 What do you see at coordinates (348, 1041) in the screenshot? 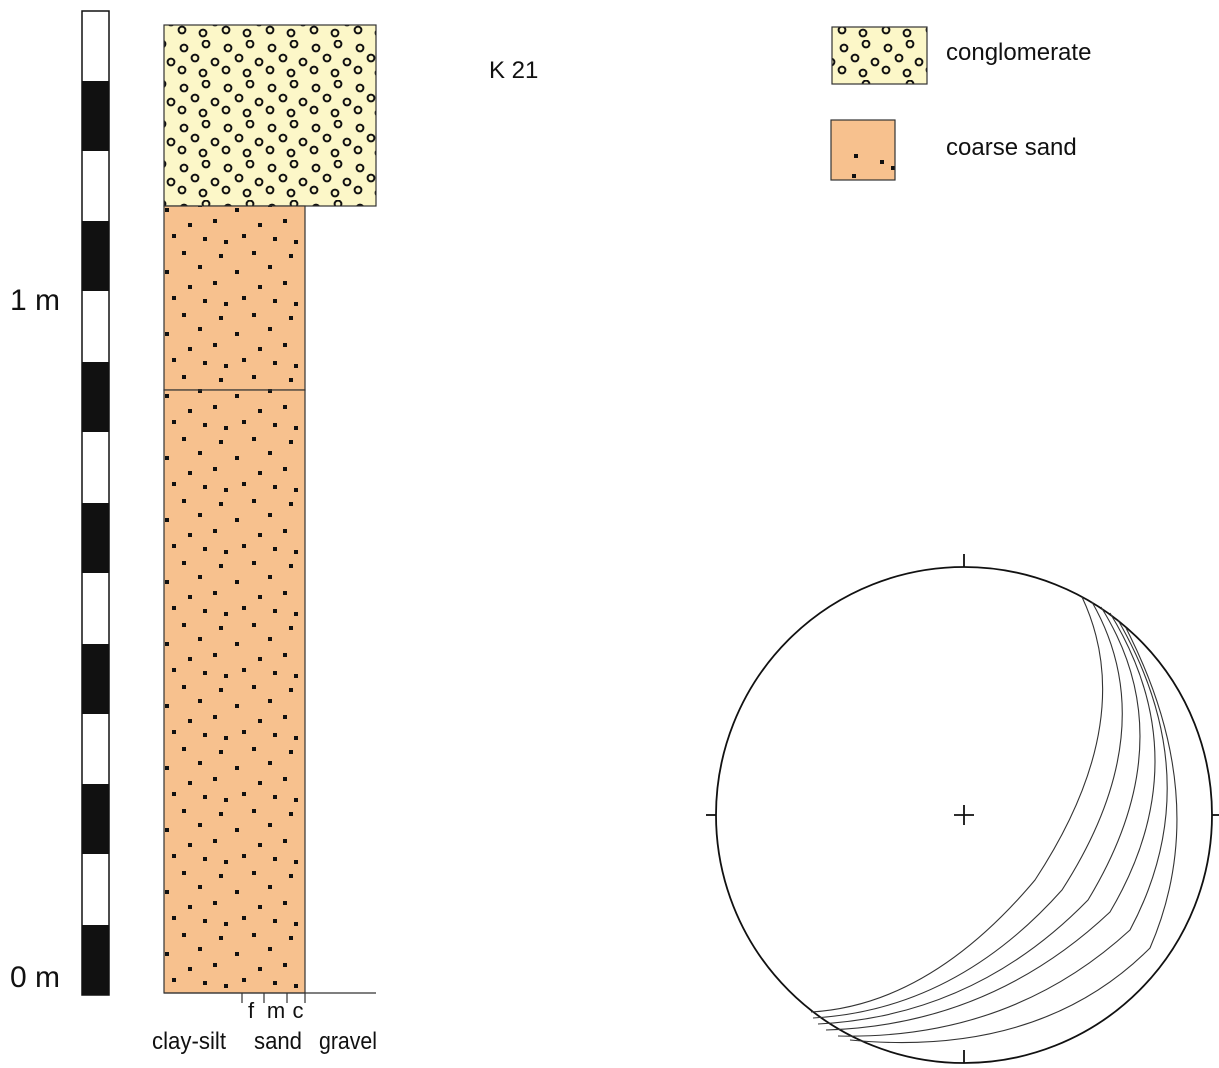
I see `axis-label-gravel: gravel` at bounding box center [348, 1041].